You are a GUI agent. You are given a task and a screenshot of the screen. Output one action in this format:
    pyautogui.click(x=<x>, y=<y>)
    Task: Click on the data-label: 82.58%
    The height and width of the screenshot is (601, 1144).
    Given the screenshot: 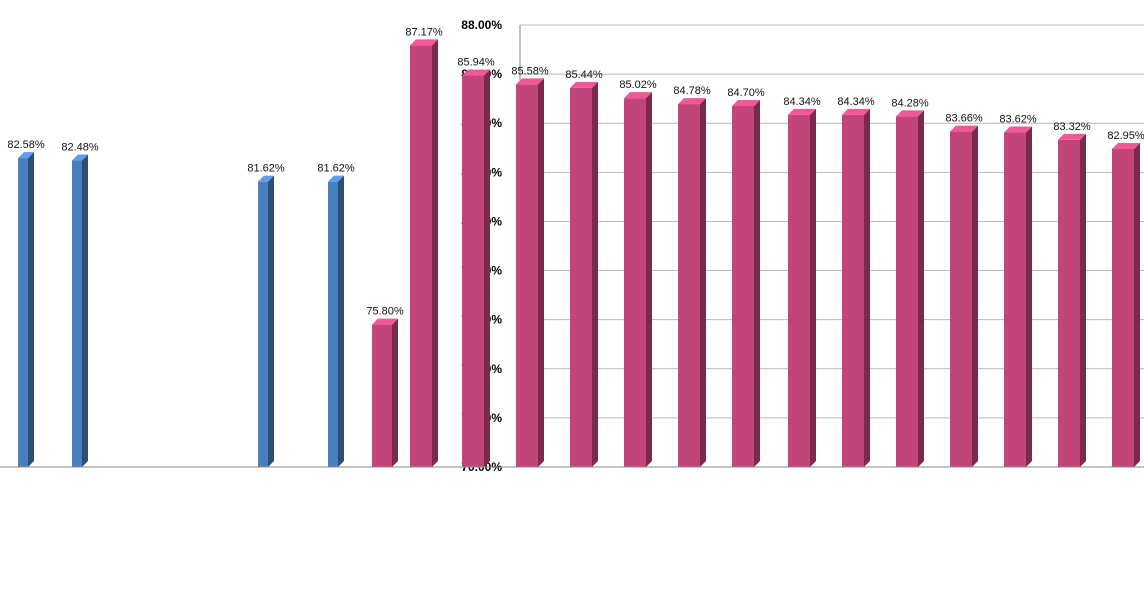 What is the action you would take?
    pyautogui.click(x=26, y=145)
    